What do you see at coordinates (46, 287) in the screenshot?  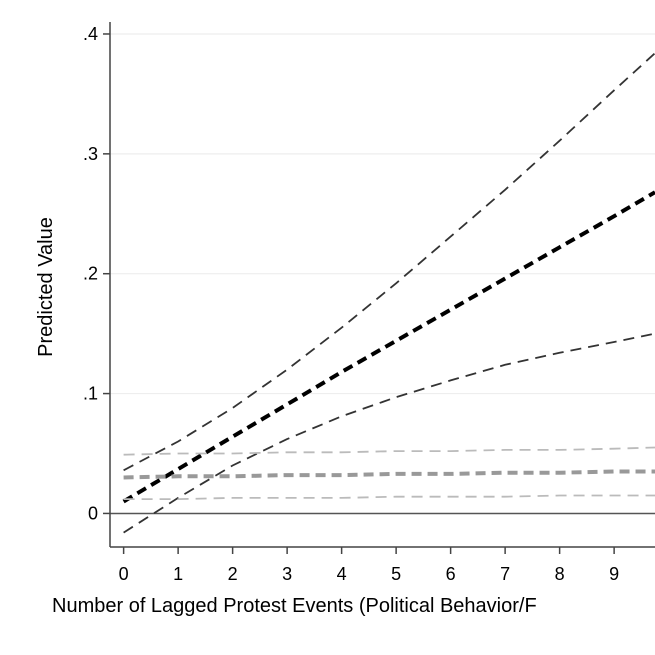 I see `y-axis-title: Predicted Value` at bounding box center [46, 287].